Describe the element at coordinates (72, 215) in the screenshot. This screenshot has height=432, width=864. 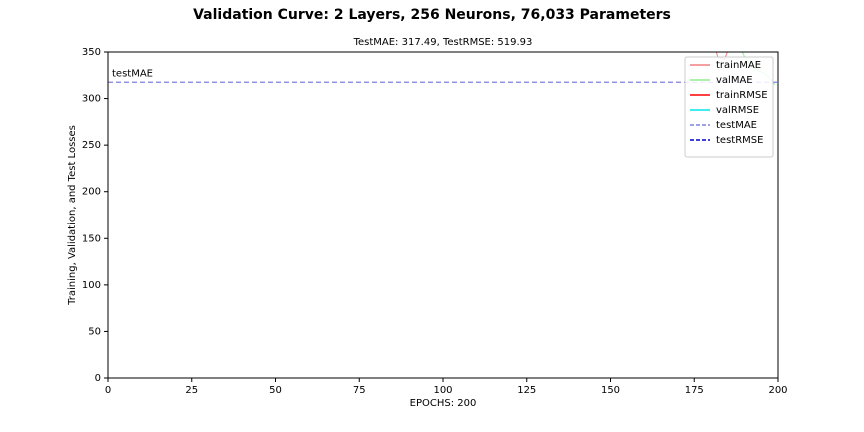
I see `y-axis-label: Training, Validation, and Test Losses` at that location.